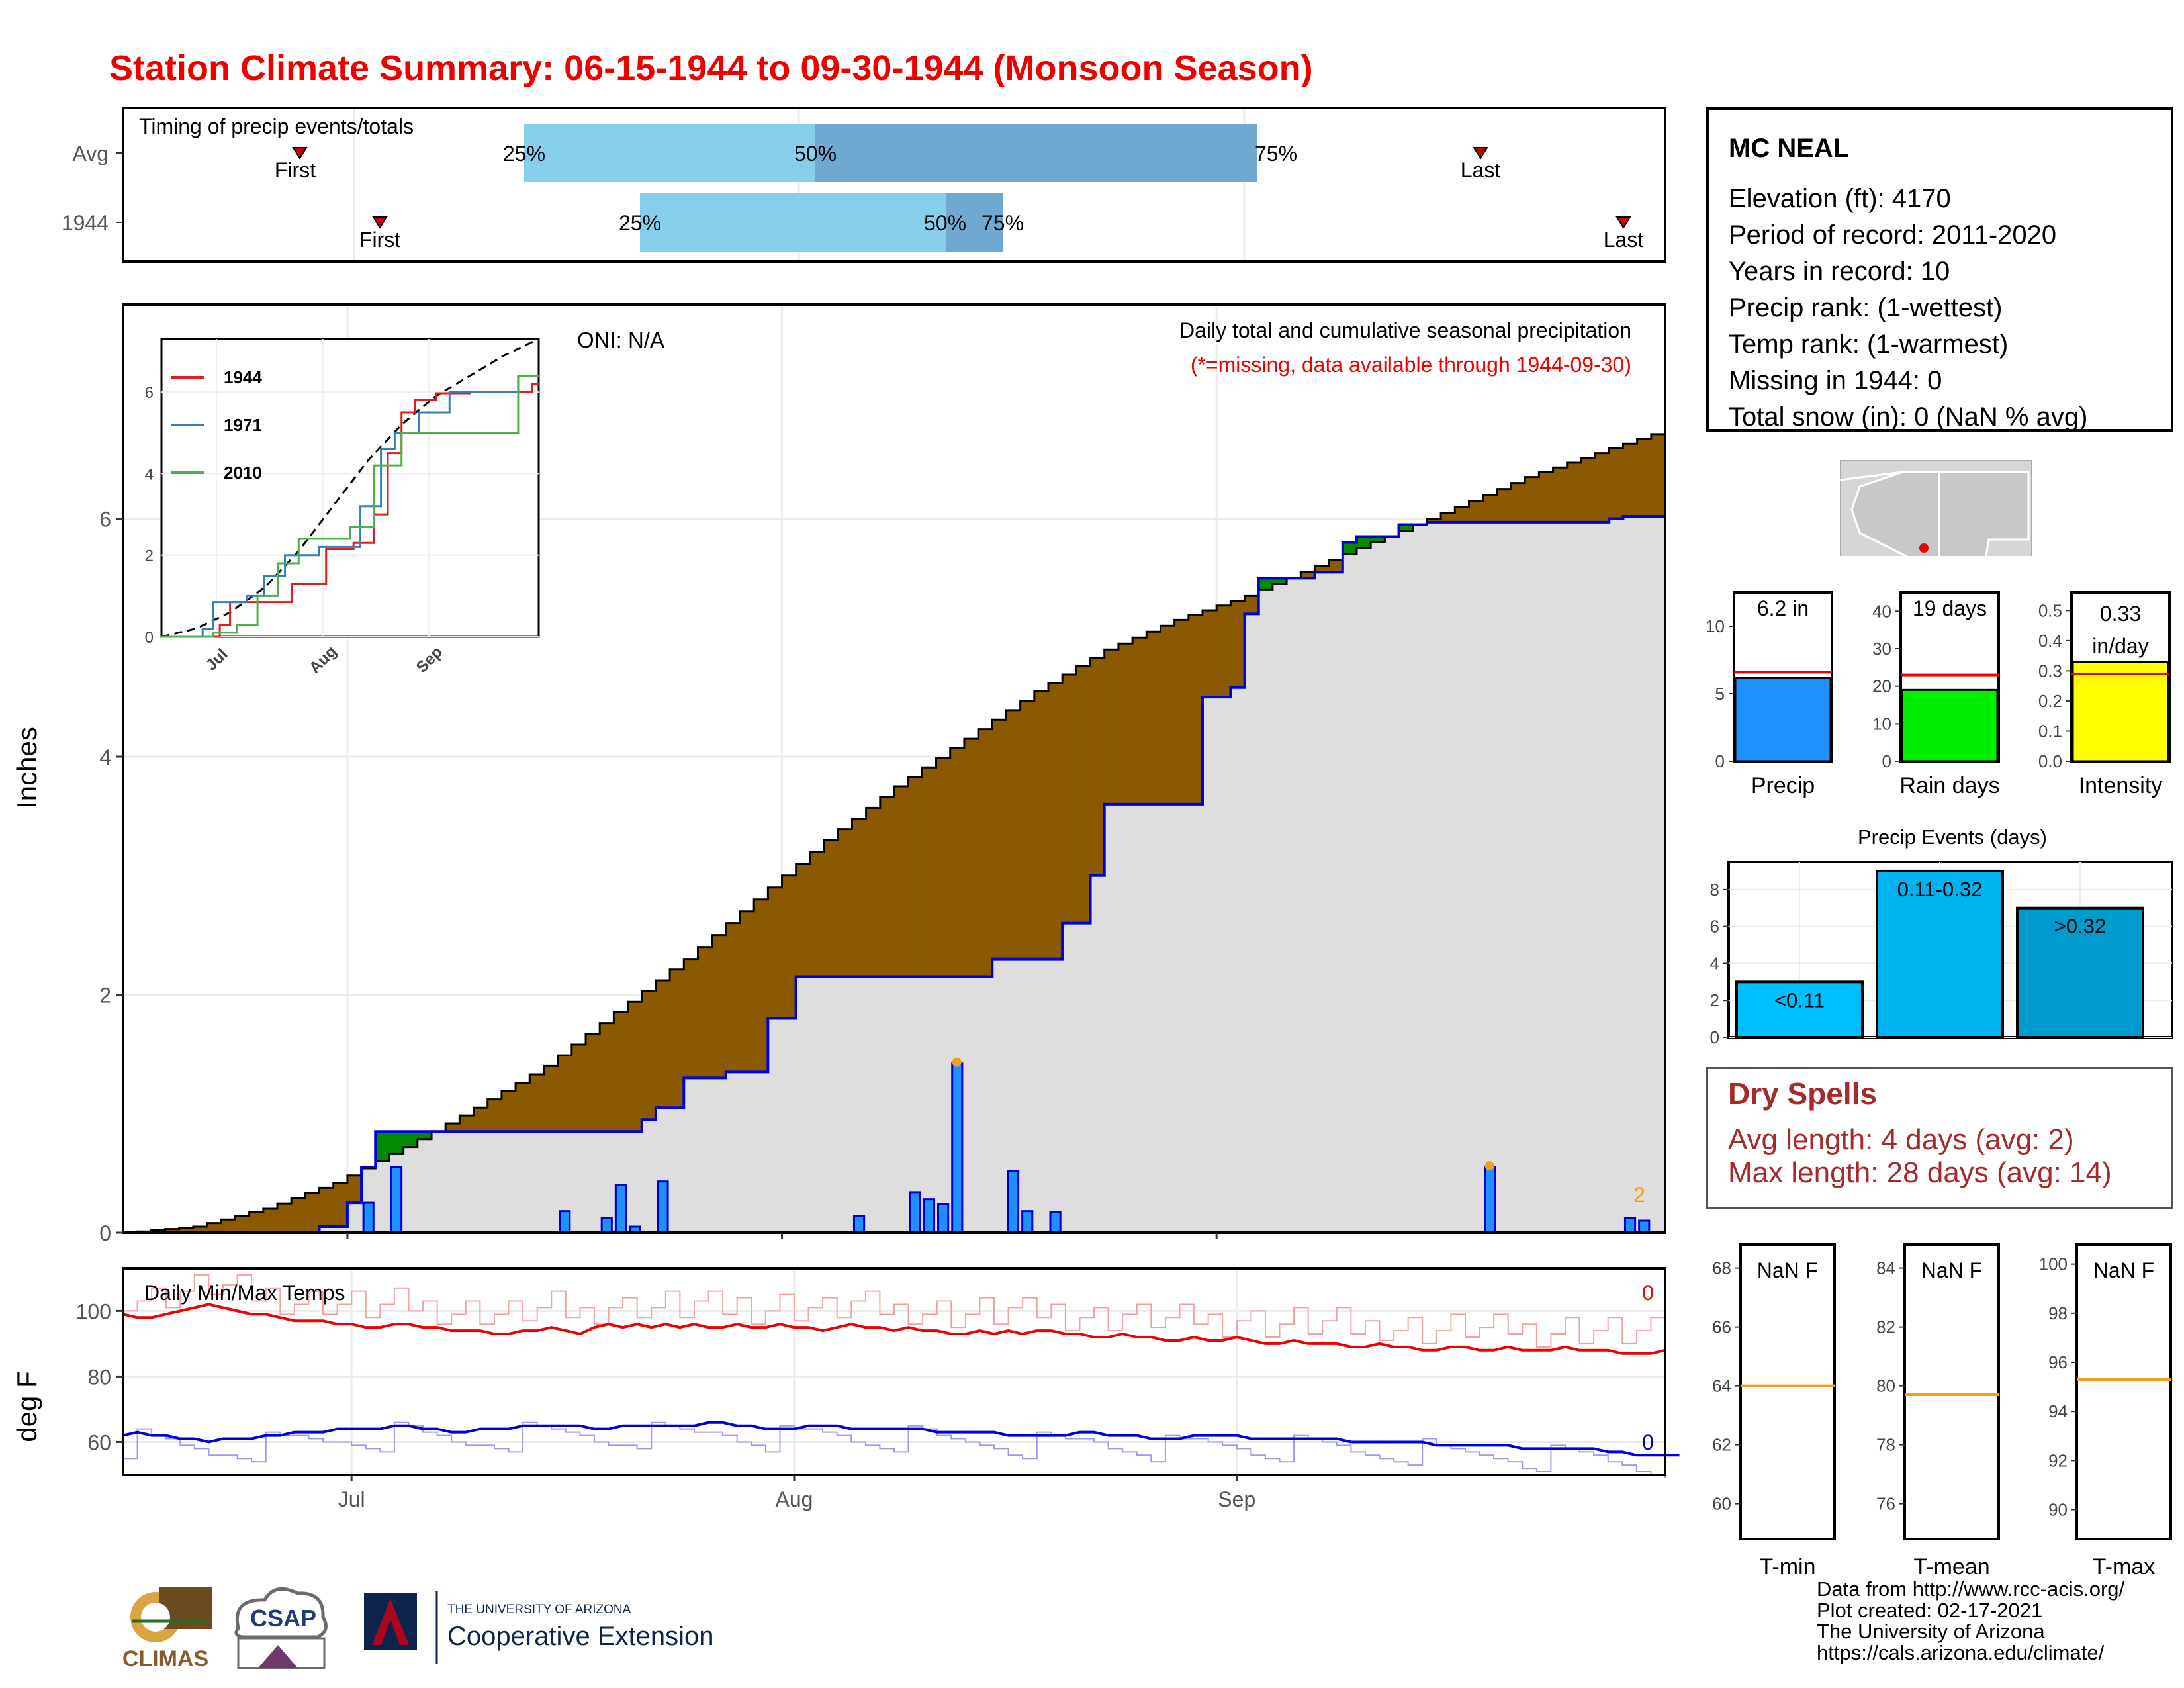  What do you see at coordinates (281, 1628) in the screenshot?
I see `csap-logo: CSAP` at bounding box center [281, 1628].